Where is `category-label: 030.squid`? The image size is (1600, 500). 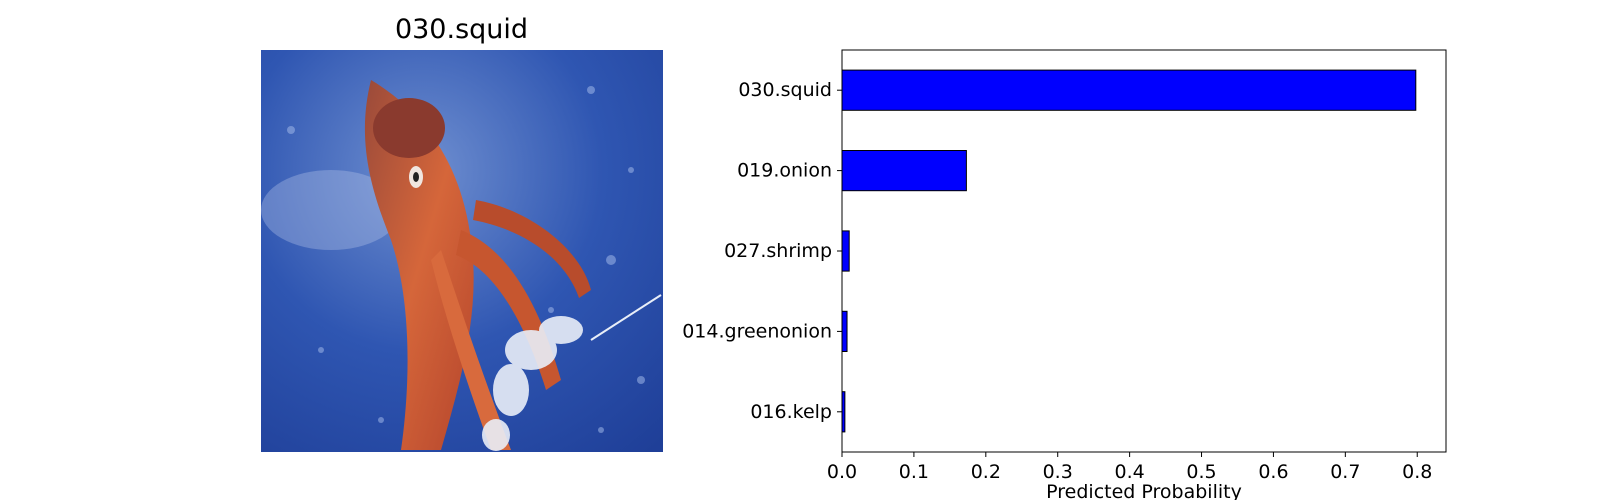
category-label: 030.squid is located at coordinates (785, 90).